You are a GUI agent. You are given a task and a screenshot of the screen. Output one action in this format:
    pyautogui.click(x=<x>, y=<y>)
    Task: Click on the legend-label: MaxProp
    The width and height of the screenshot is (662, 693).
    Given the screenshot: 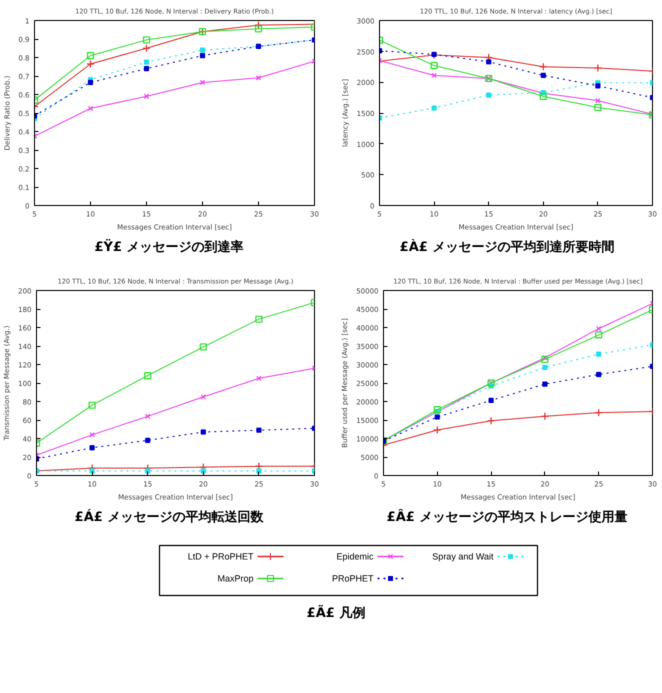 What is the action you would take?
    pyautogui.click(x=235, y=579)
    